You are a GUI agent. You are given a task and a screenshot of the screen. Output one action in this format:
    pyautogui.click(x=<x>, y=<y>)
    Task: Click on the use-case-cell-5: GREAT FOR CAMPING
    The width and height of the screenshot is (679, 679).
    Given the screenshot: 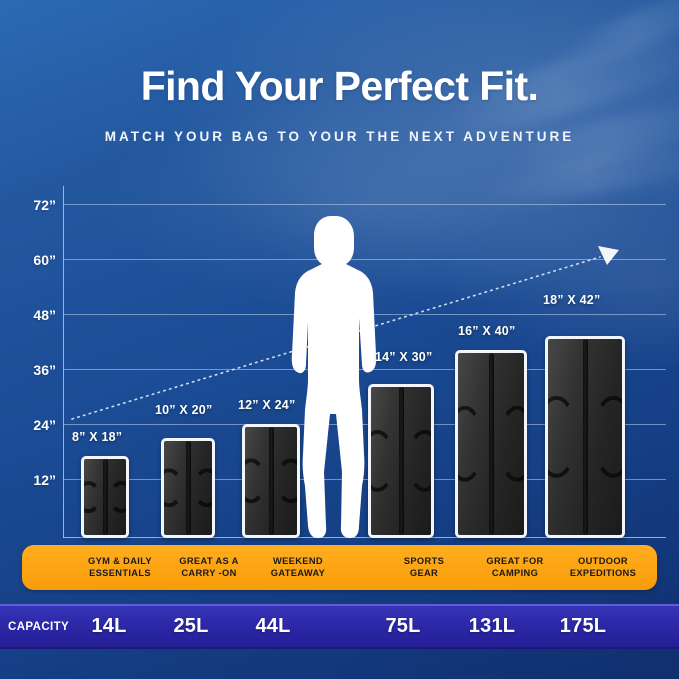 What is the action you would take?
    pyautogui.click(x=515, y=568)
    